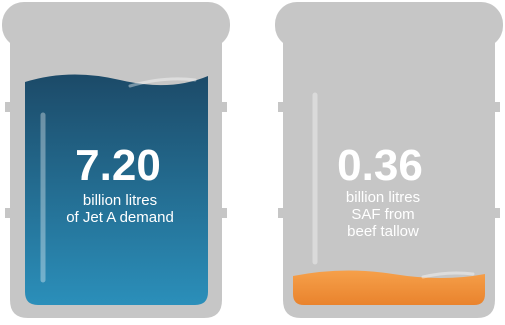 This screenshot has height=325, width=505. What do you see at coordinates (389, 287) in the screenshot?
I see `fill-level` at bounding box center [389, 287].